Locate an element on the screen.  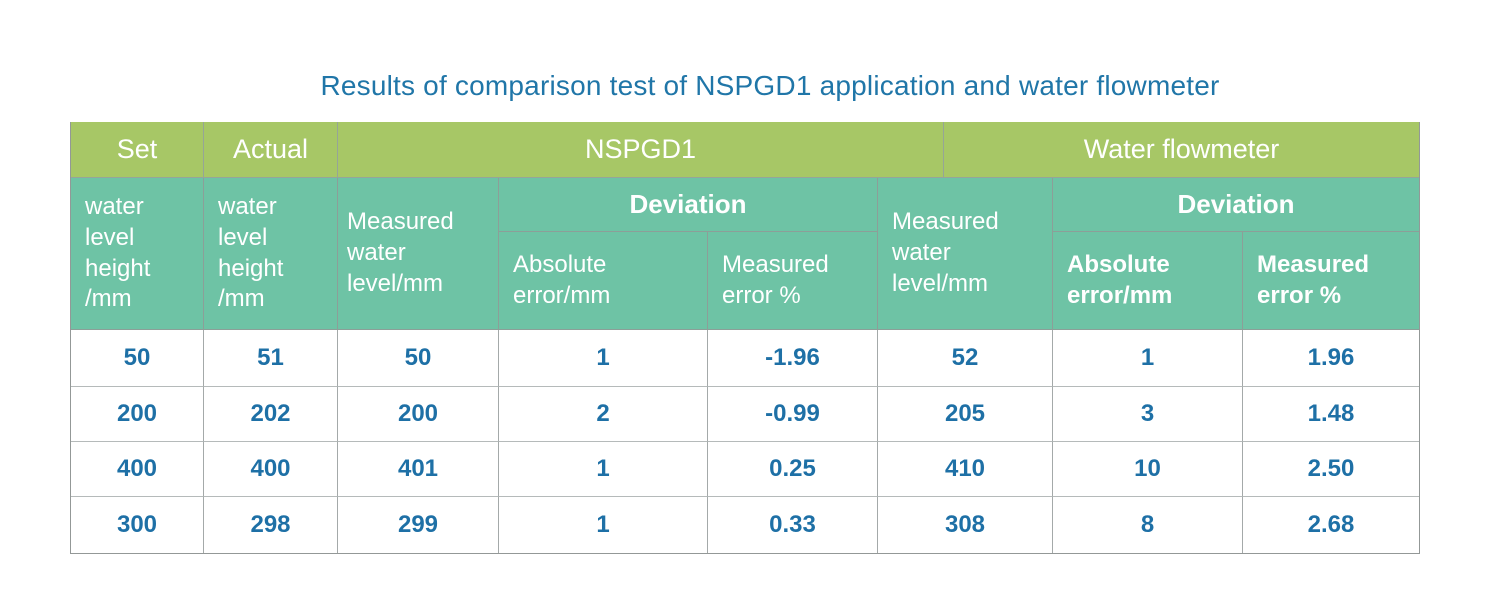
table-cell: -1.96 is located at coordinates (793, 358).